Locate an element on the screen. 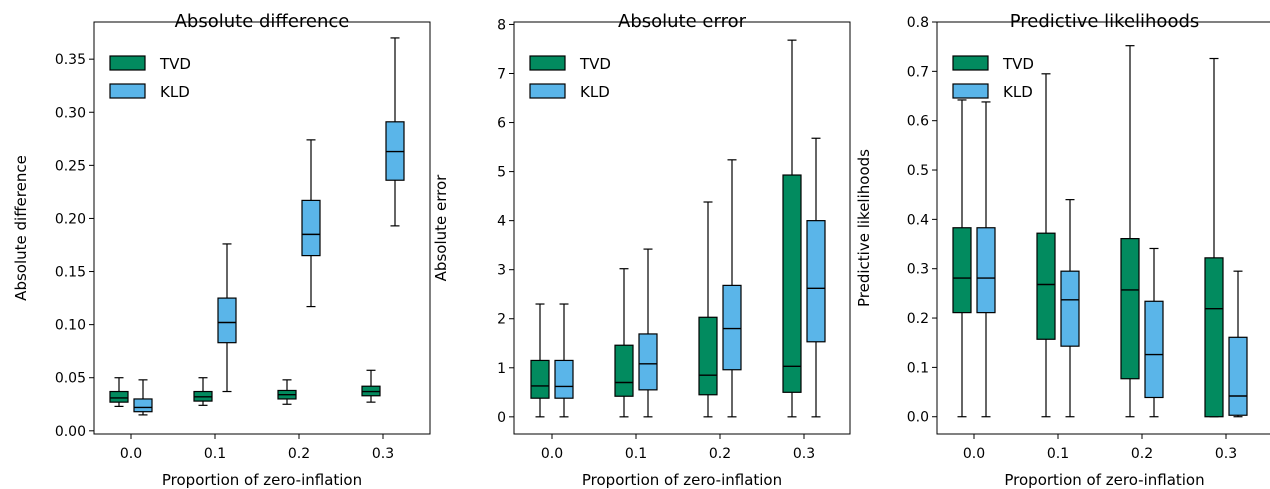 This screenshot has height=489, width=1270. y-tick-label: 6 is located at coordinates (501, 124).